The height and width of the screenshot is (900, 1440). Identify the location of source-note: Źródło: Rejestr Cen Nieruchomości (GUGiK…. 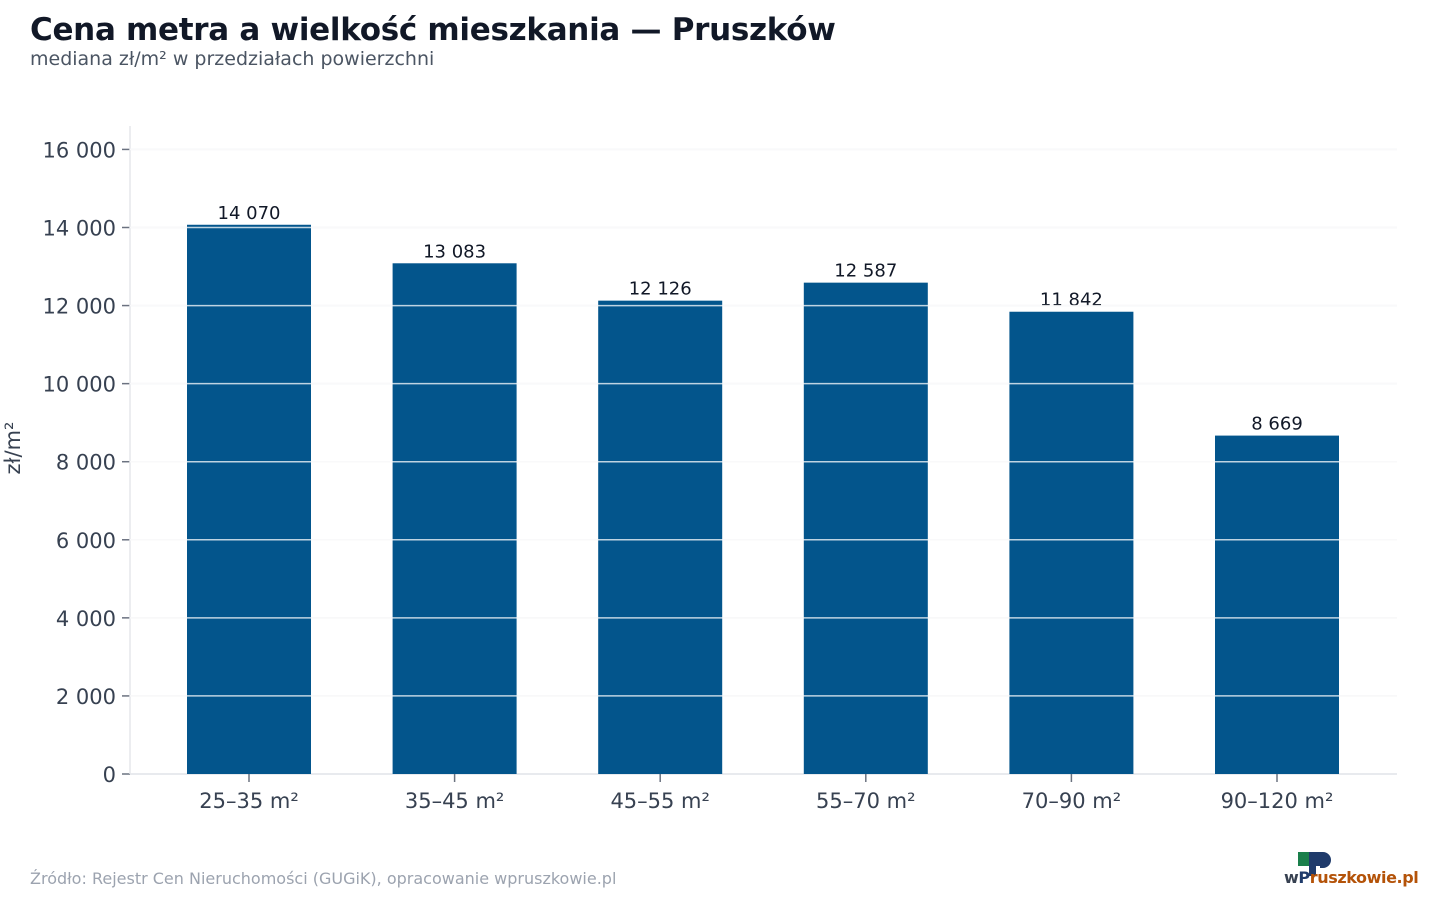
(323, 878).